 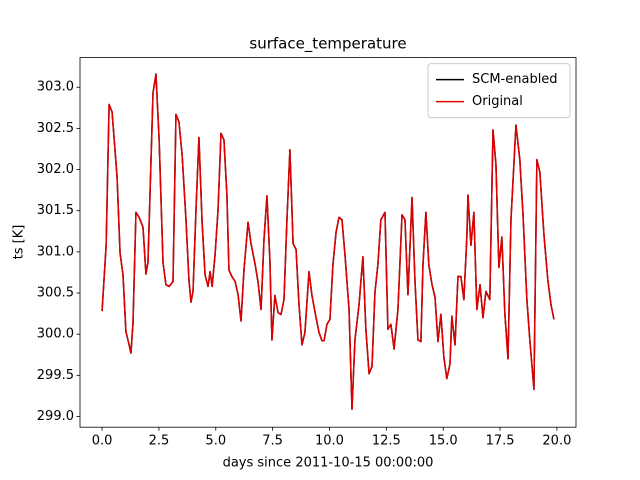 I want to click on x-tick-label: 5.0, so click(x=215, y=441).